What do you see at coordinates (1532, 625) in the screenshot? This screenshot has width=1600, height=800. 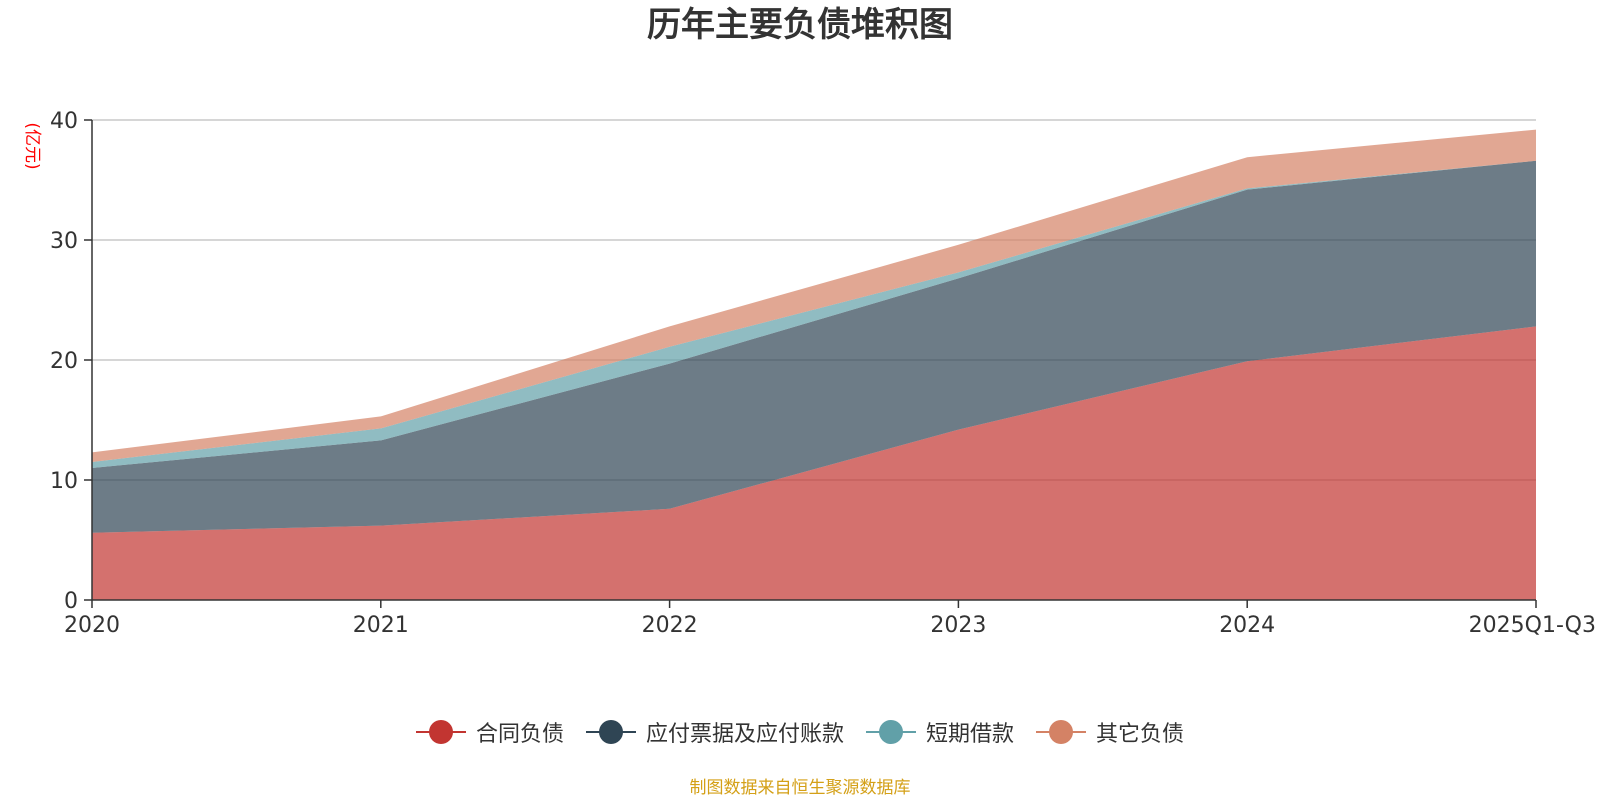 I see `x-tick-label: 2025Q1-Q3` at bounding box center [1532, 625].